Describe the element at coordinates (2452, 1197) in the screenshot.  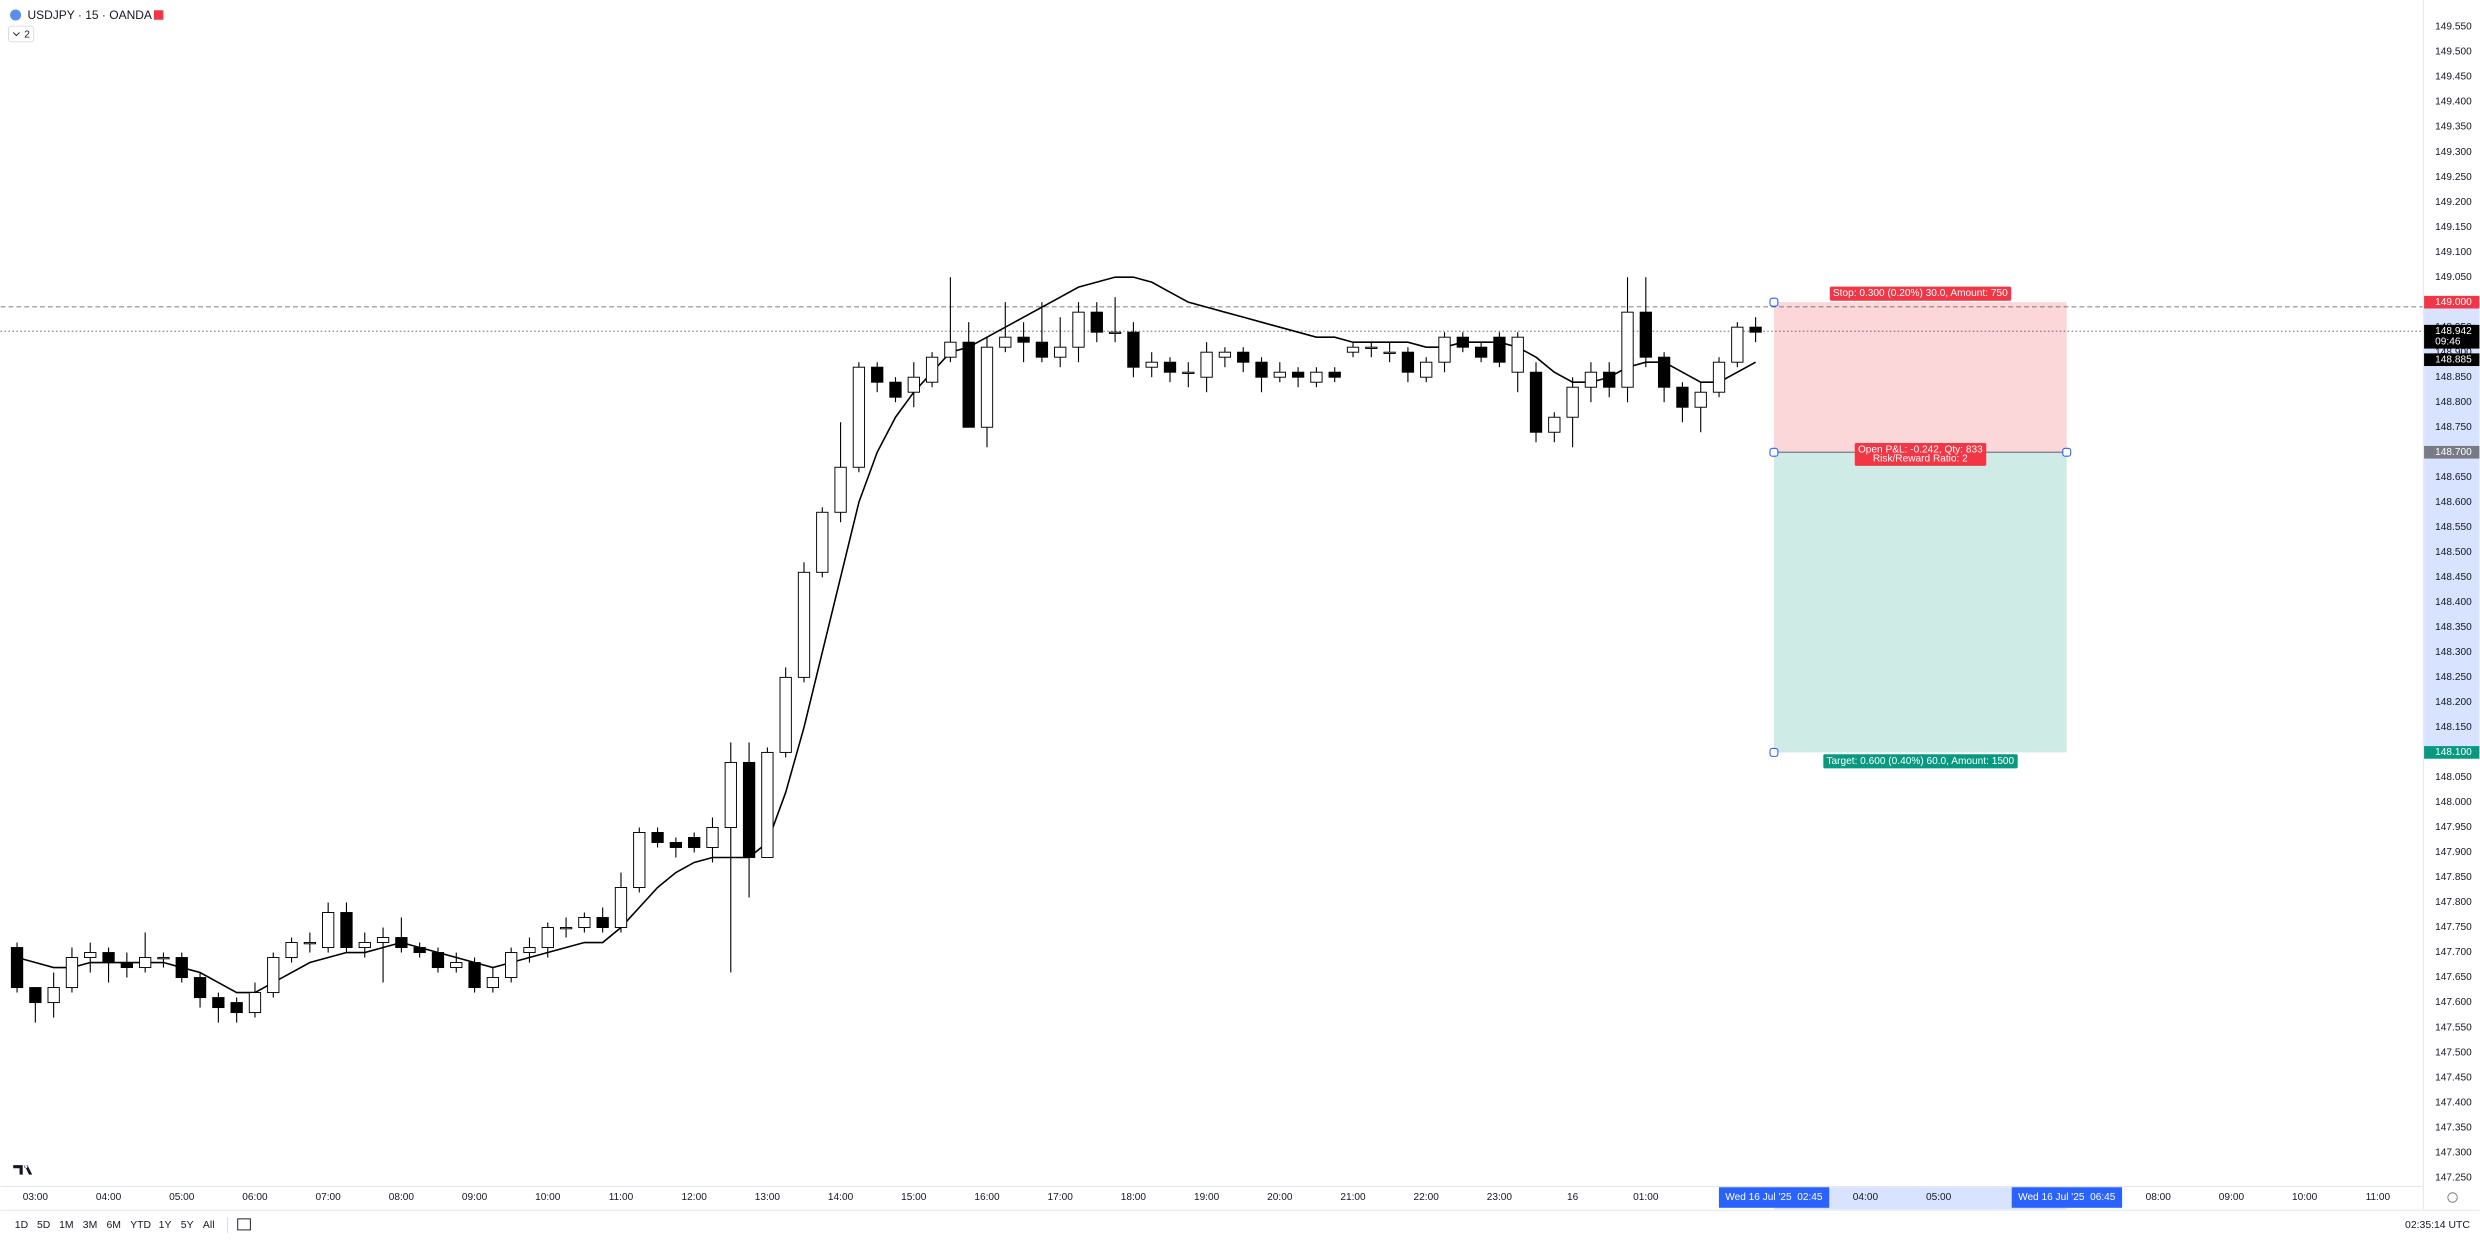
I see `settings-icon` at that location.